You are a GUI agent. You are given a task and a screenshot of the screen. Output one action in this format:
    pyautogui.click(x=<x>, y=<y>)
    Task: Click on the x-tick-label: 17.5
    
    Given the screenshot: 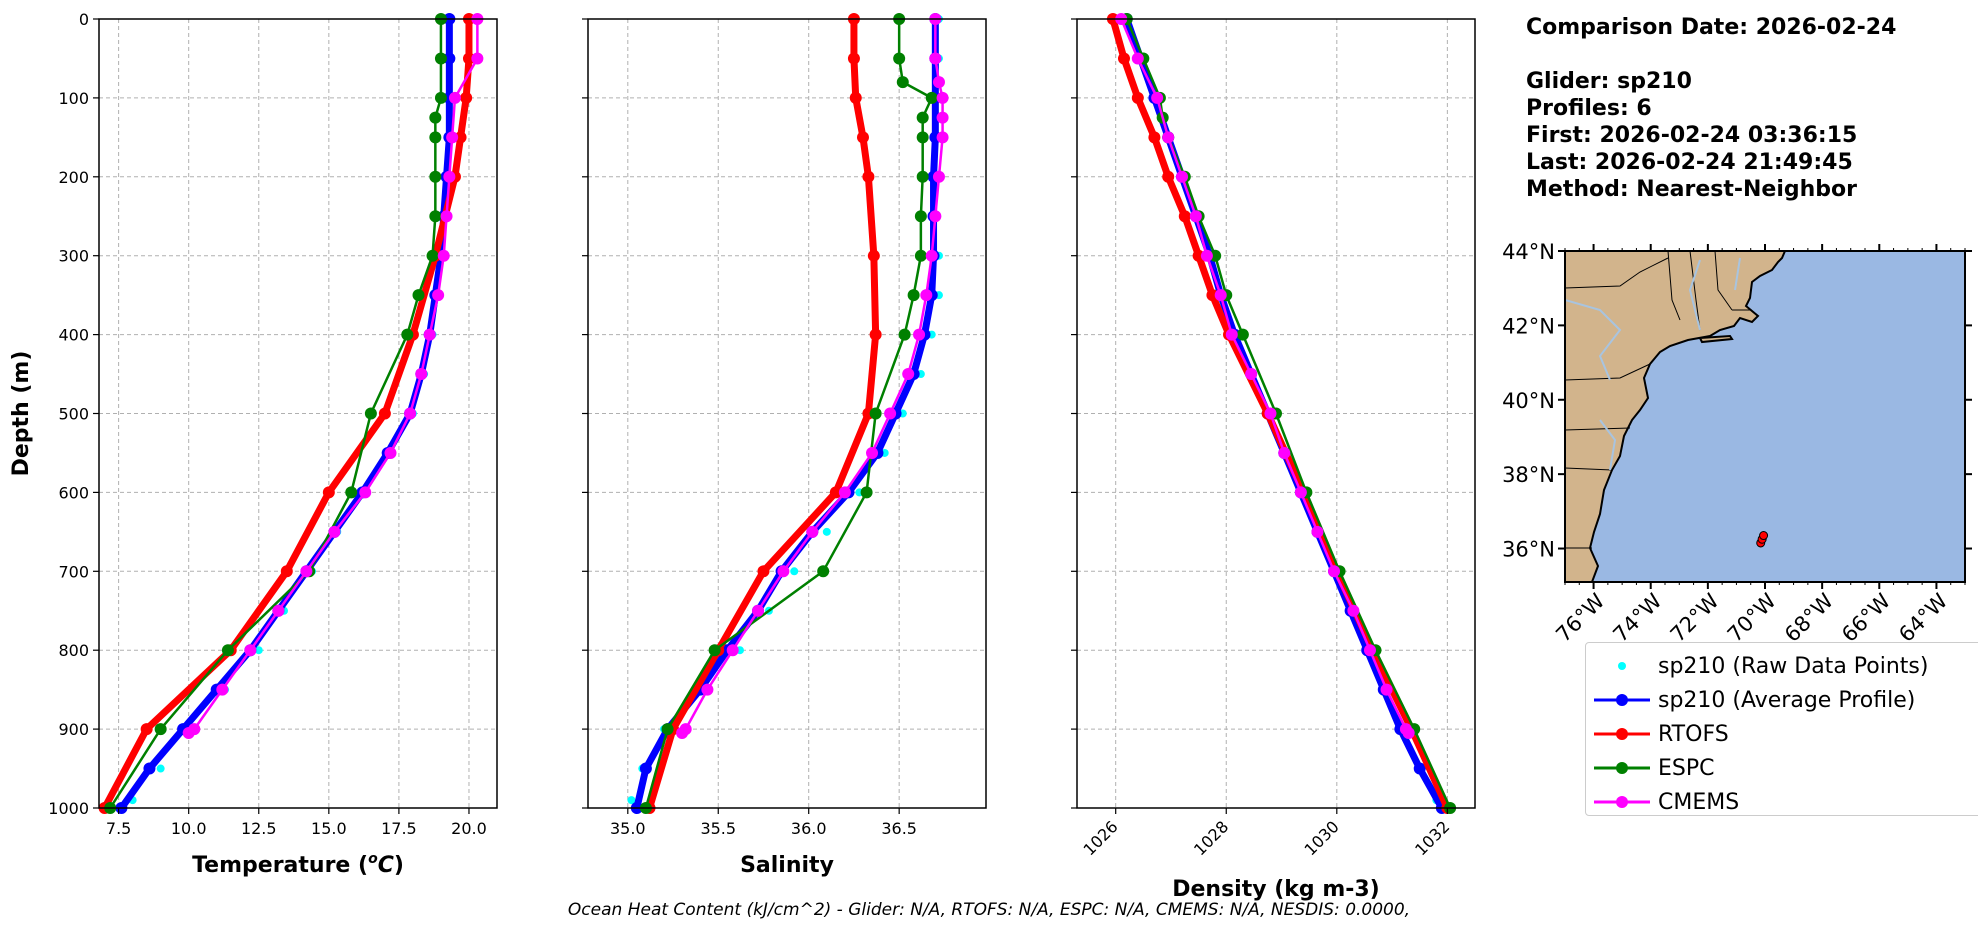 What is the action you would take?
    pyautogui.click(x=399, y=828)
    